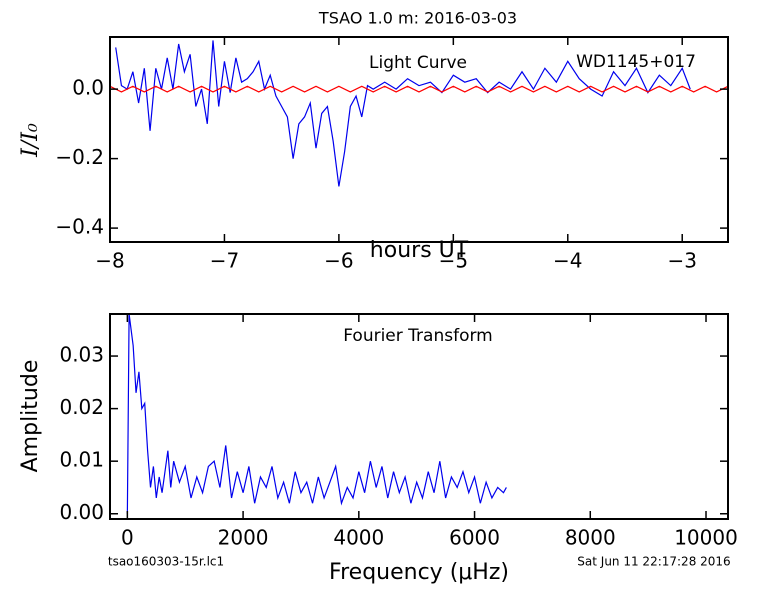 The width and height of the screenshot is (758, 593). What do you see at coordinates (109, 261) in the screenshot?
I see `x-tick-label: −8` at bounding box center [109, 261].